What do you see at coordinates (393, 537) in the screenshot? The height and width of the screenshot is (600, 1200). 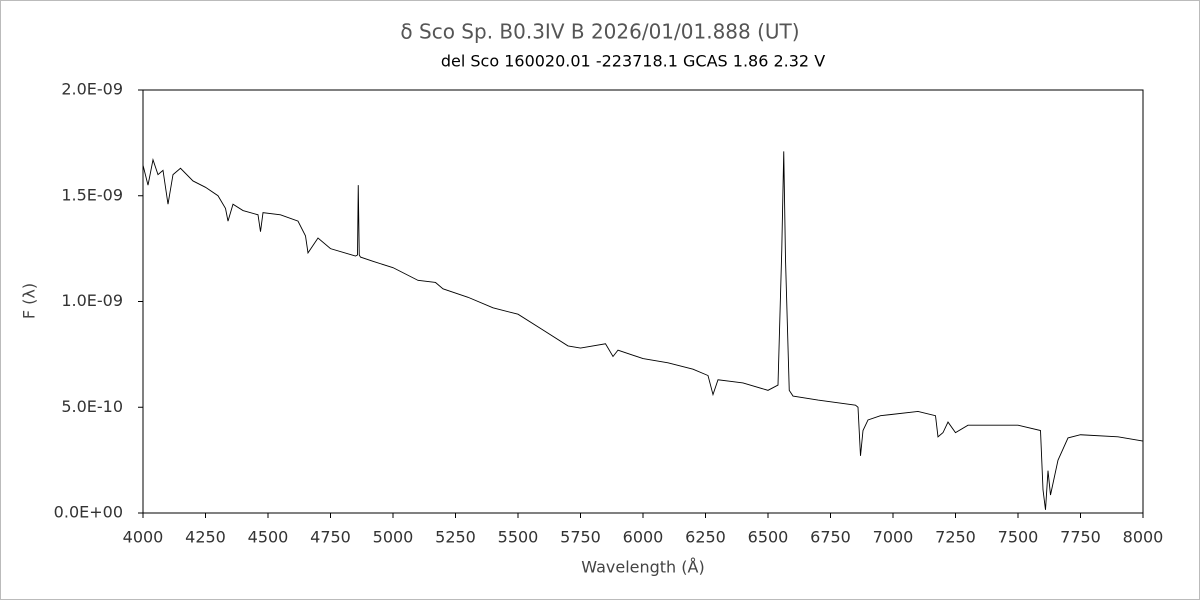 I see `x-tick-label: 5000` at bounding box center [393, 537].